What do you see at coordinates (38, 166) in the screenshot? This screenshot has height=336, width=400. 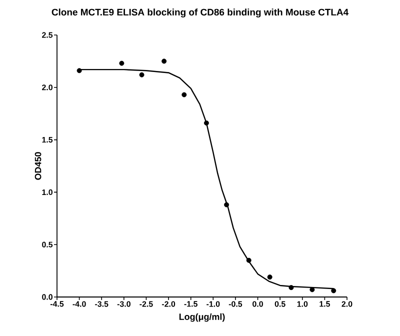 I see `y-axis-title: OD450` at bounding box center [38, 166].